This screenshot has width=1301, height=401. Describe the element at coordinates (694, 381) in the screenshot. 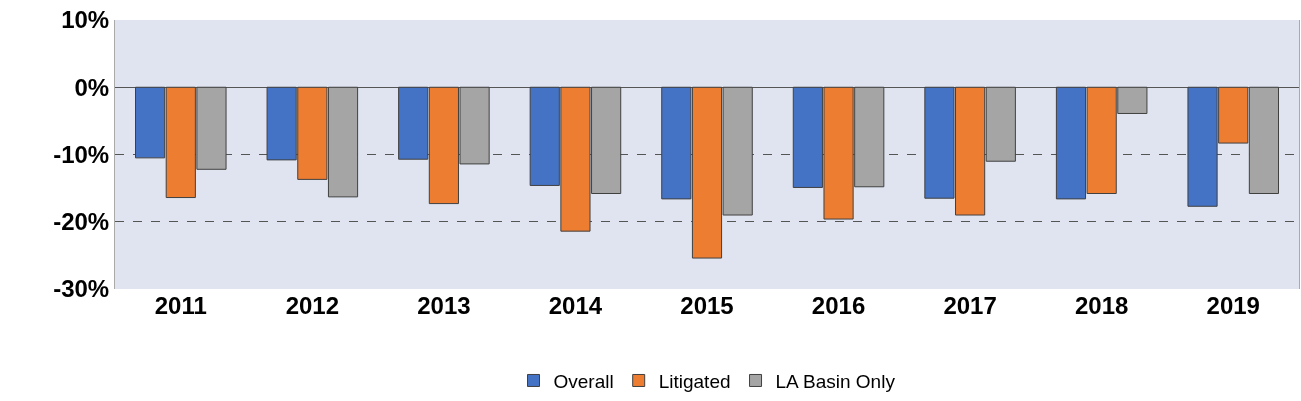

I see `legend-label: Litigated` at that location.